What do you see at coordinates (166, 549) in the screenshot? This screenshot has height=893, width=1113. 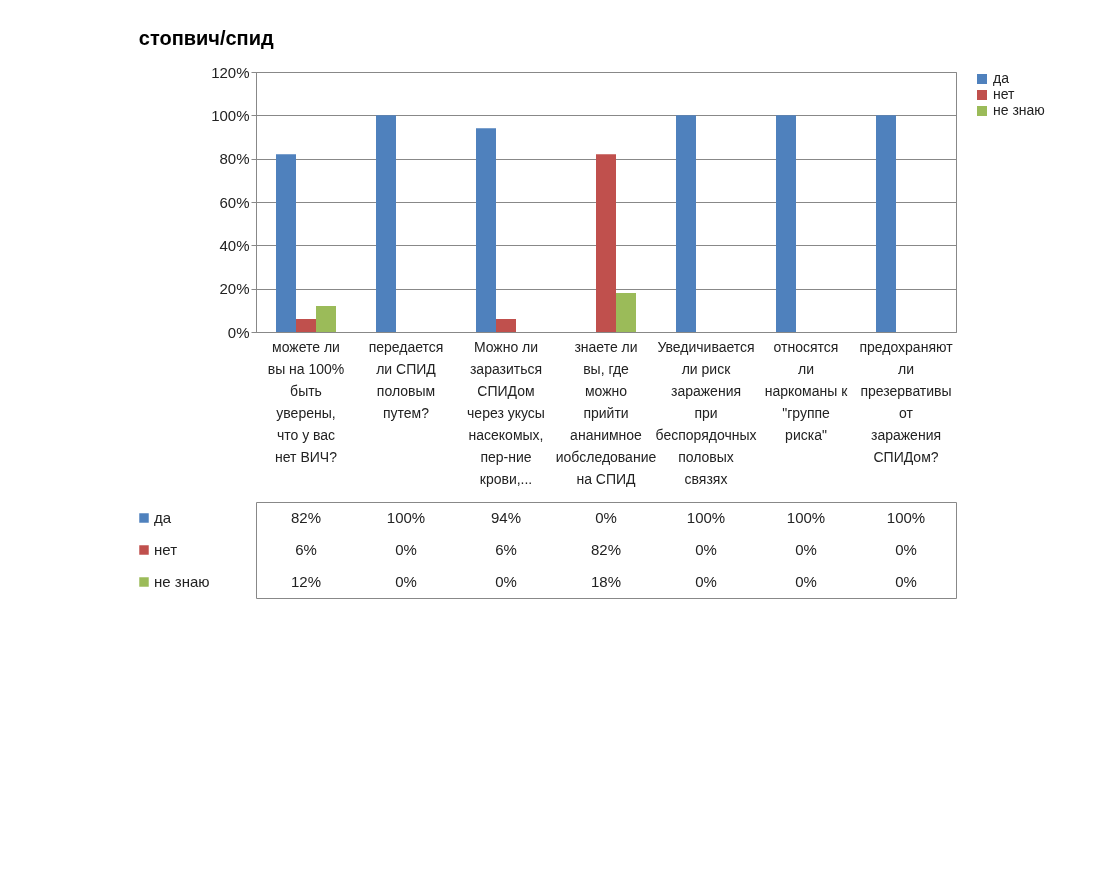 I see `legend-label: нет` at bounding box center [166, 549].